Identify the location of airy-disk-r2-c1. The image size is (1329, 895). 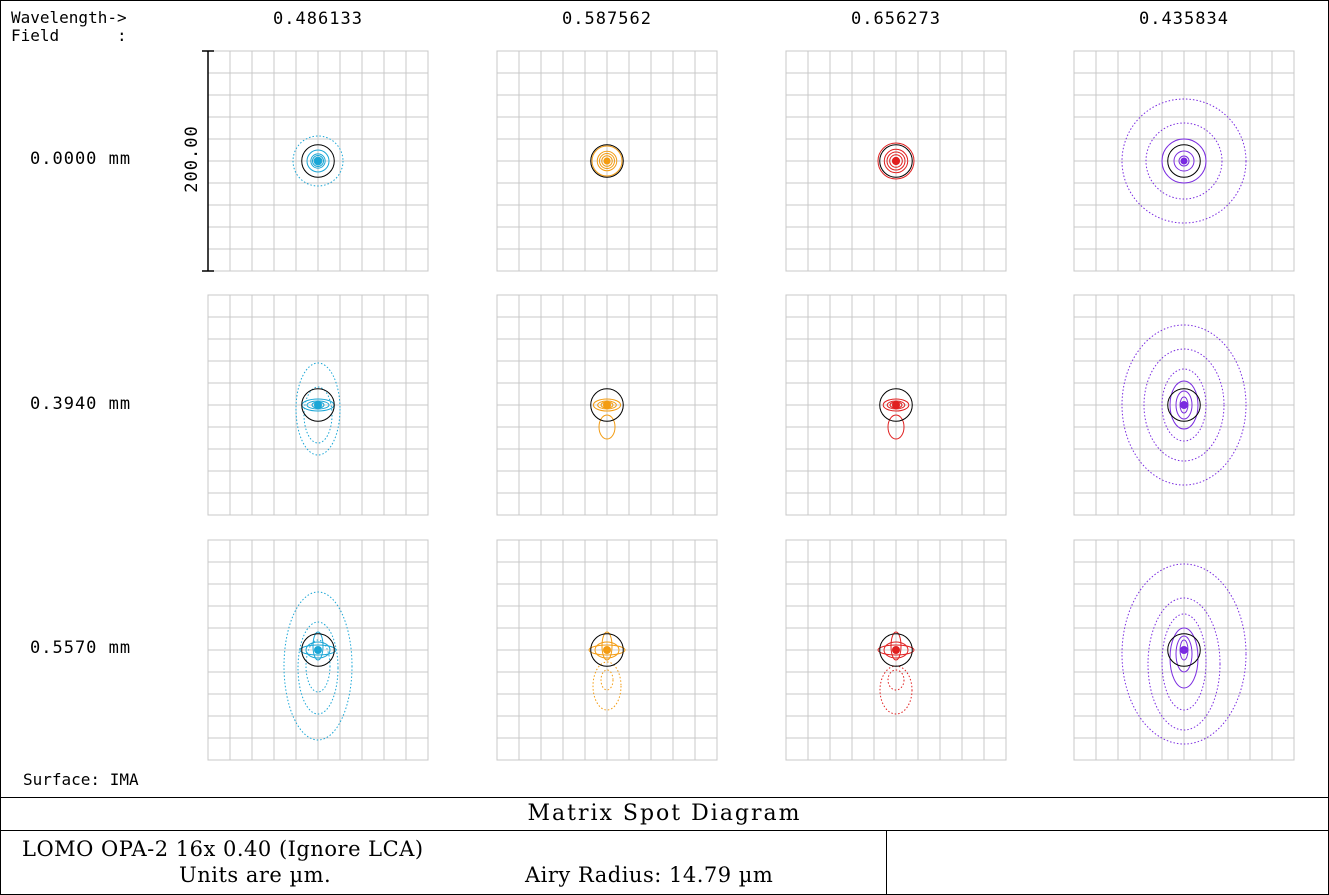
(318, 405).